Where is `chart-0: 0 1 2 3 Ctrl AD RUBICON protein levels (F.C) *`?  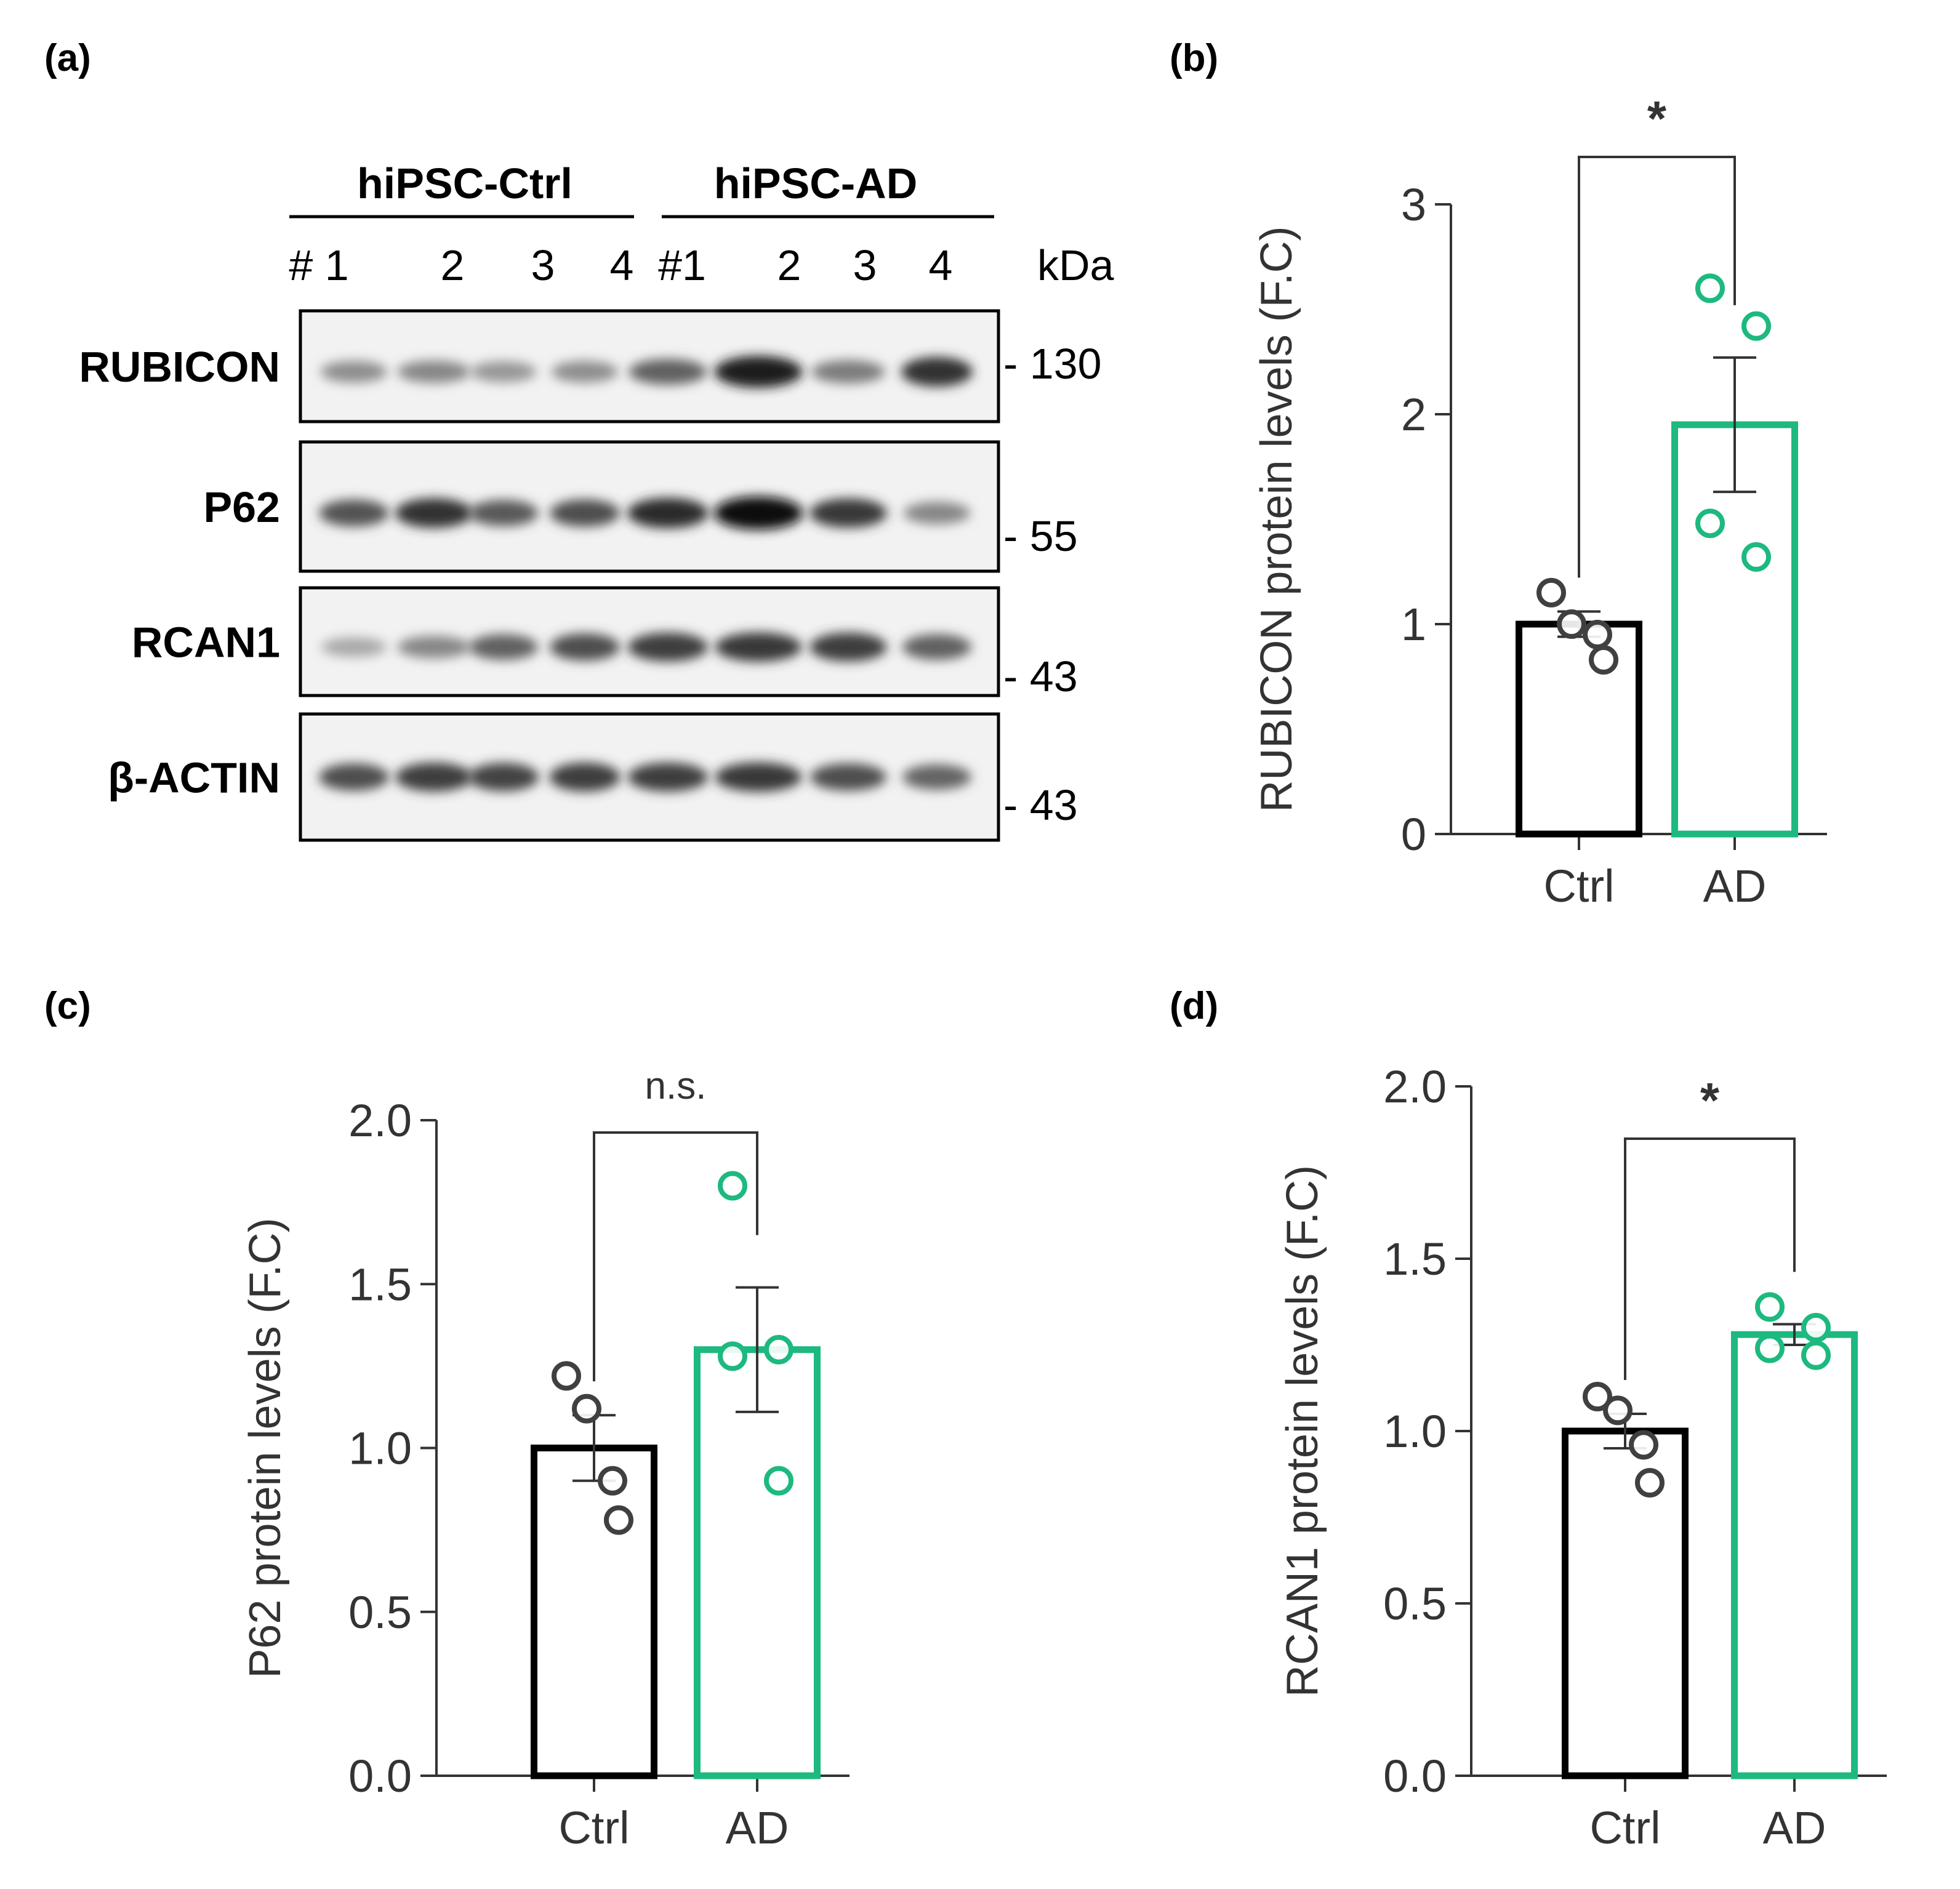
chart-0: 0 1 2 3 Ctrl AD RUBICON protein levels (F.C) * is located at coordinates (1539, 502).